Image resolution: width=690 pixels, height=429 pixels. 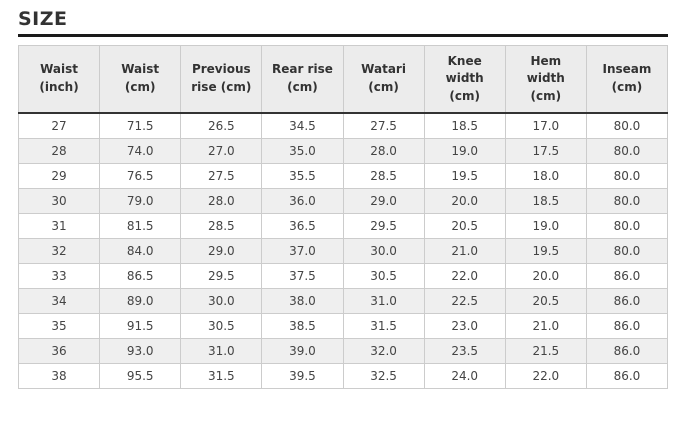 I want to click on page-title: SIZE, so click(x=43, y=19).